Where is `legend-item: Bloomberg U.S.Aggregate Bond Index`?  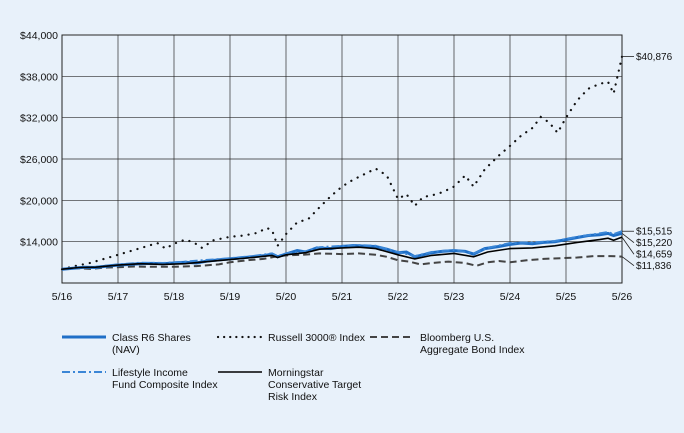 legend-item: Bloomberg U.S.Aggregate Bond Index is located at coordinates (447, 344).